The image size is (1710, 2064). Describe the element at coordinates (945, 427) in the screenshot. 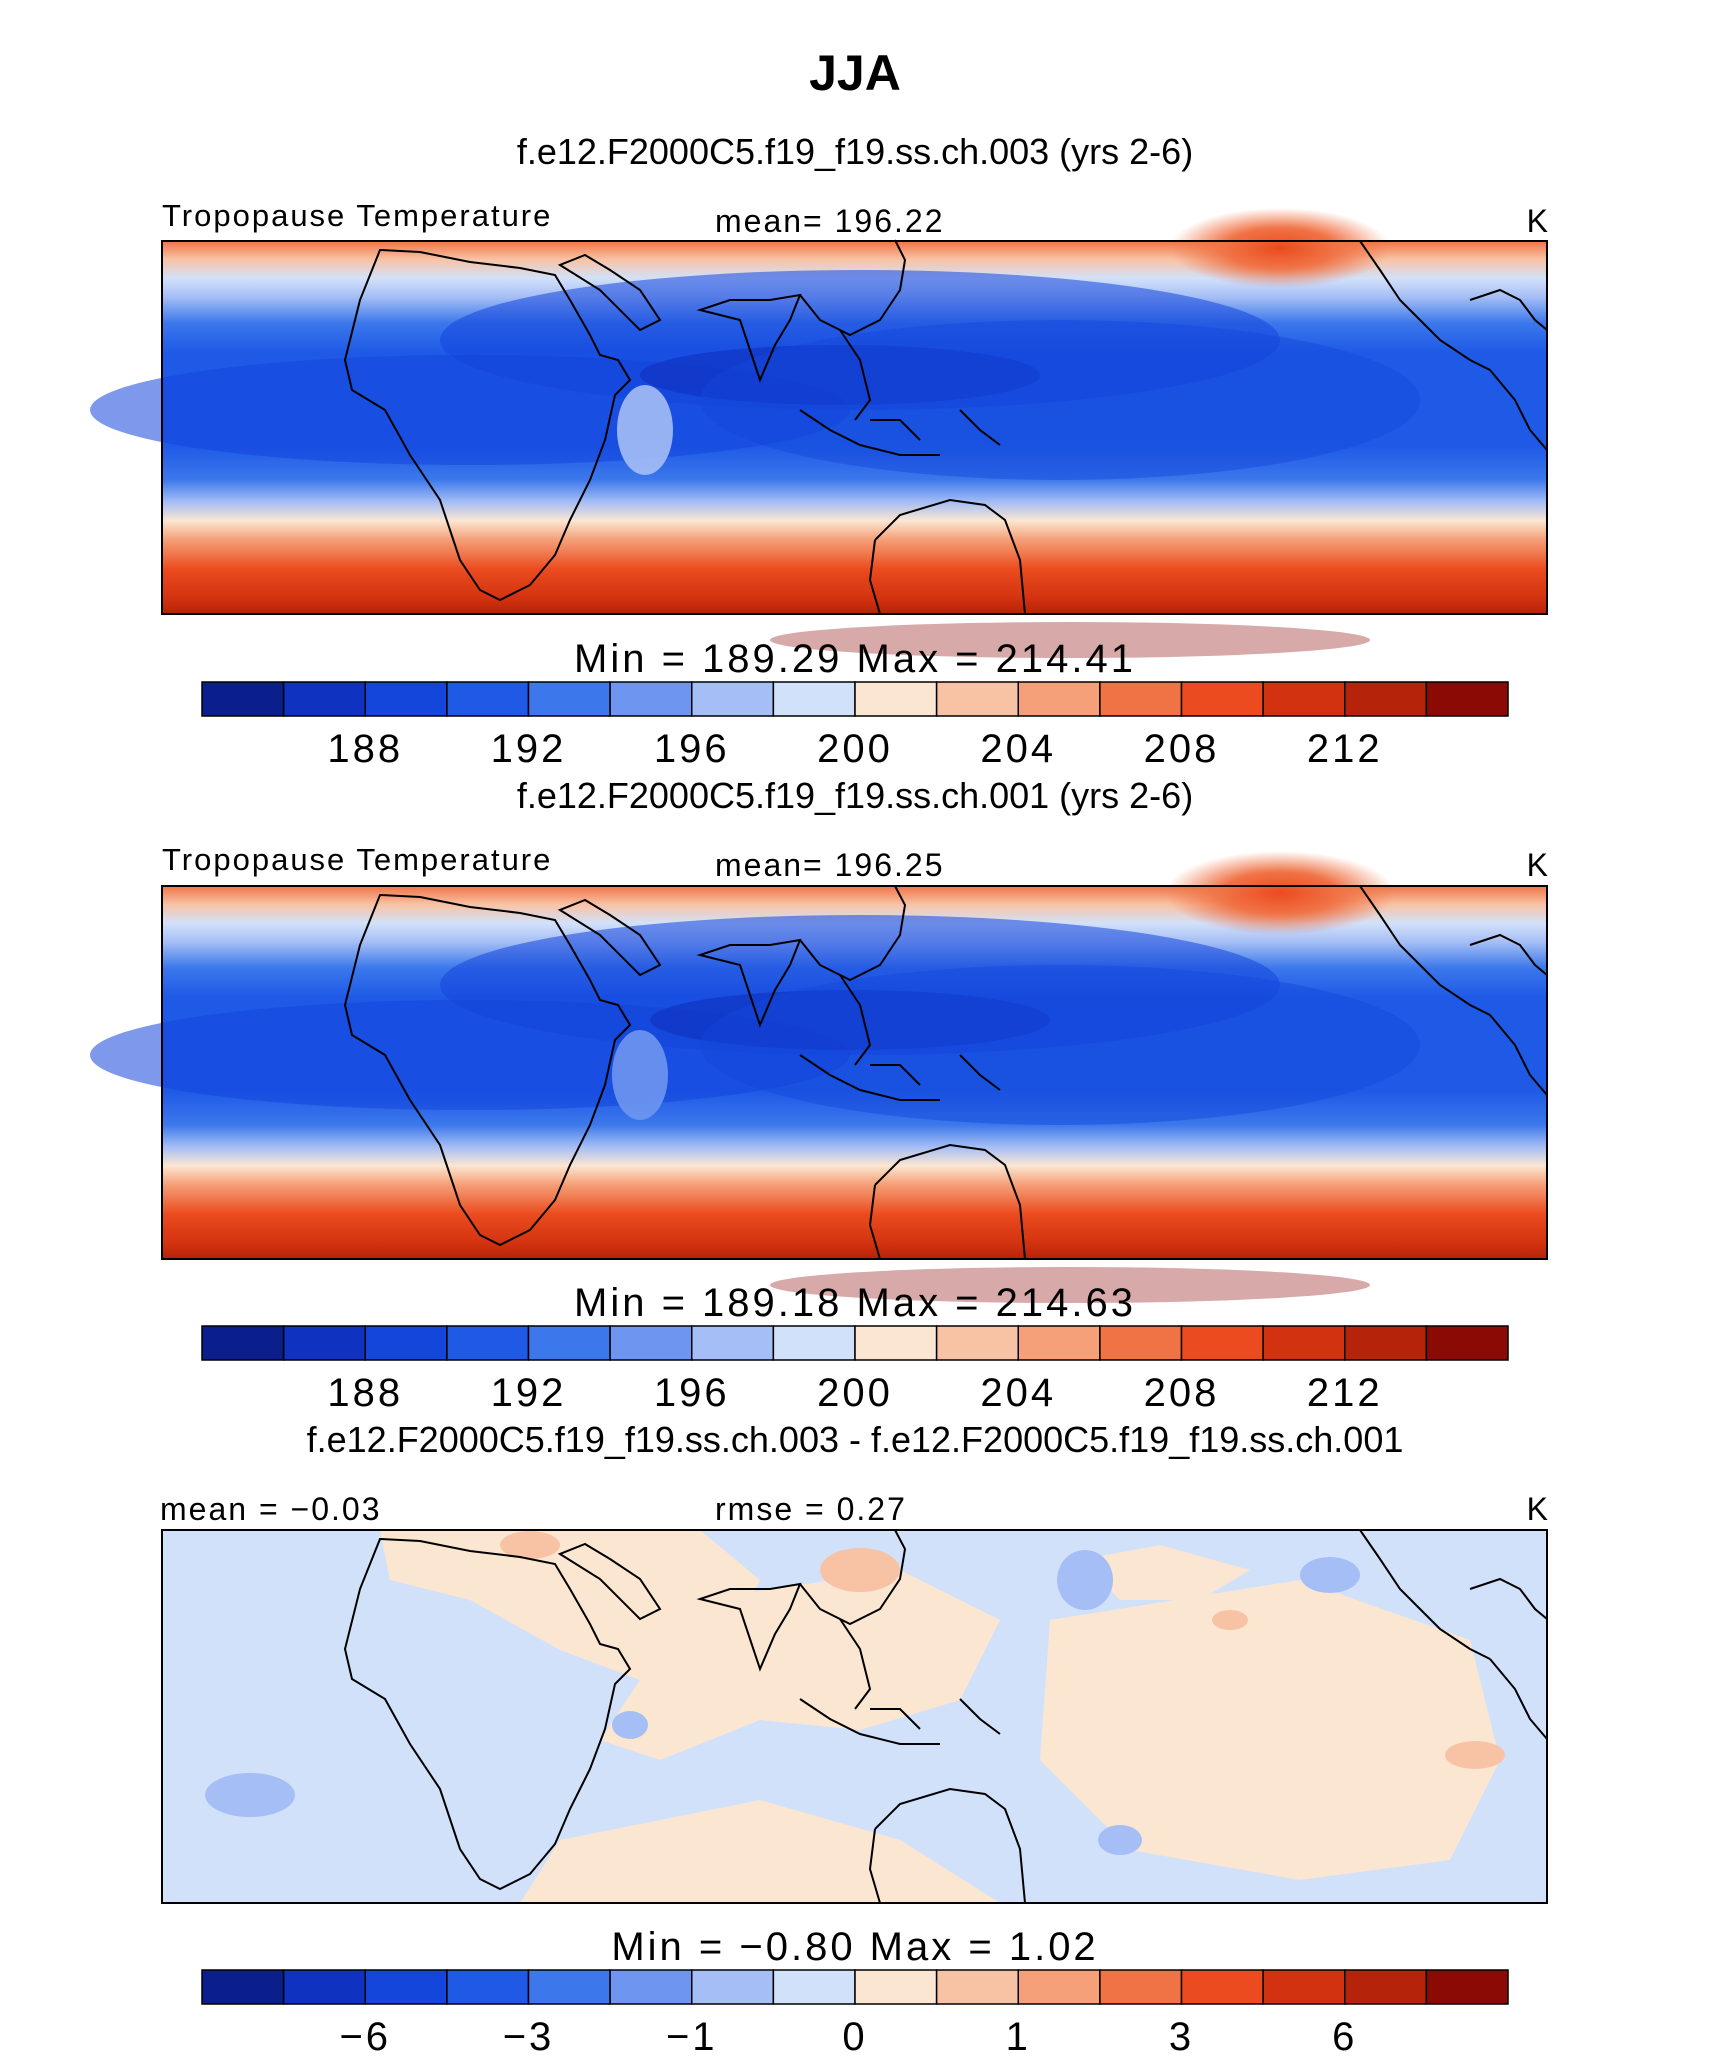

I see `panel-1-coastlines` at that location.